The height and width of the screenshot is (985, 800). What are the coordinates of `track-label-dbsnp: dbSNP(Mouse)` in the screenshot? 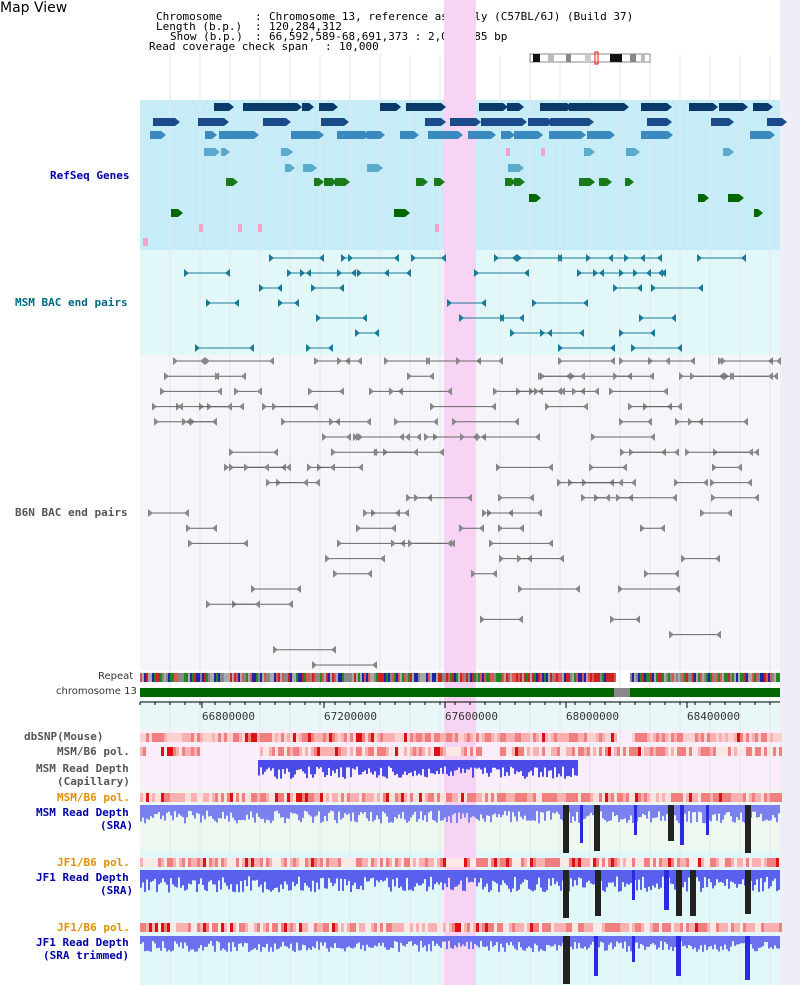 It's located at (64, 736).